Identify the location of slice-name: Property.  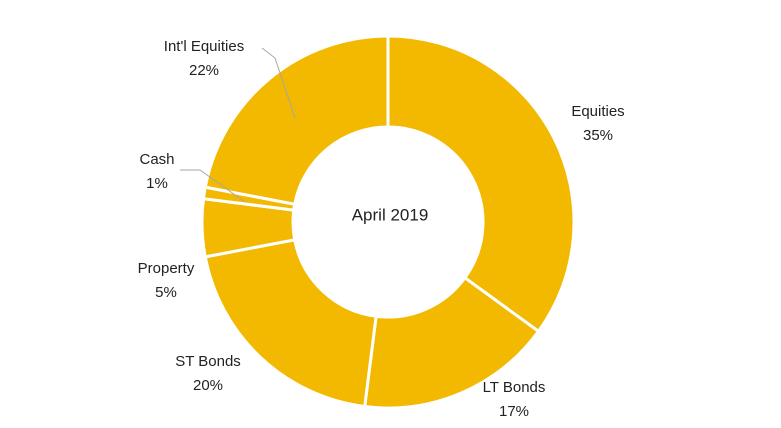
(166, 268).